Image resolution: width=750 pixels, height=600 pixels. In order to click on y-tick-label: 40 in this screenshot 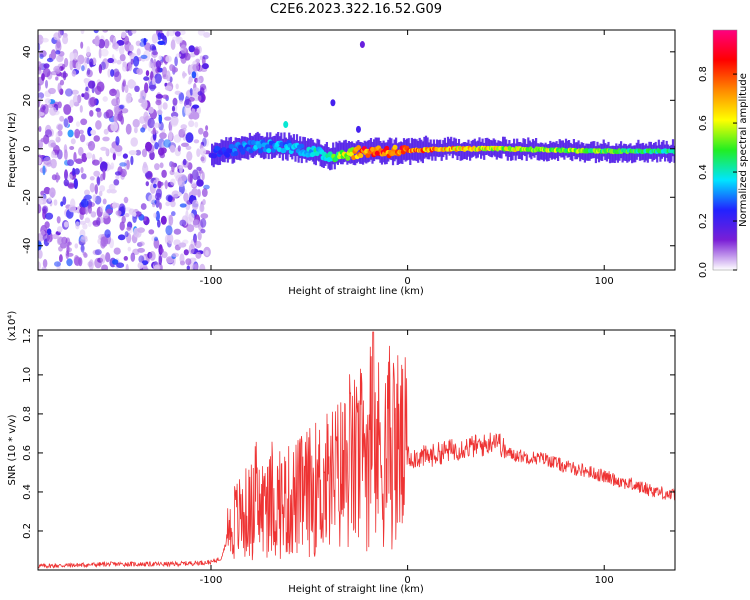, I will do `click(27, 51)`.